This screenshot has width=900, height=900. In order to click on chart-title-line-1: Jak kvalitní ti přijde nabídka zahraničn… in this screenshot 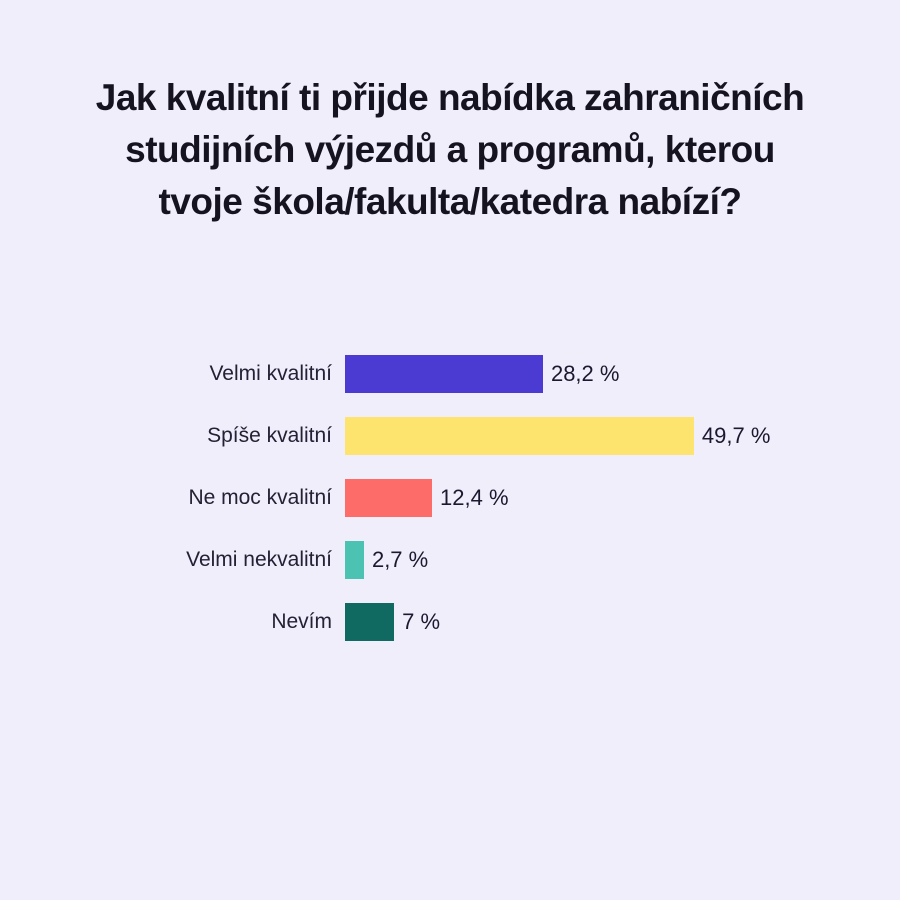, I will do `click(450, 97)`.